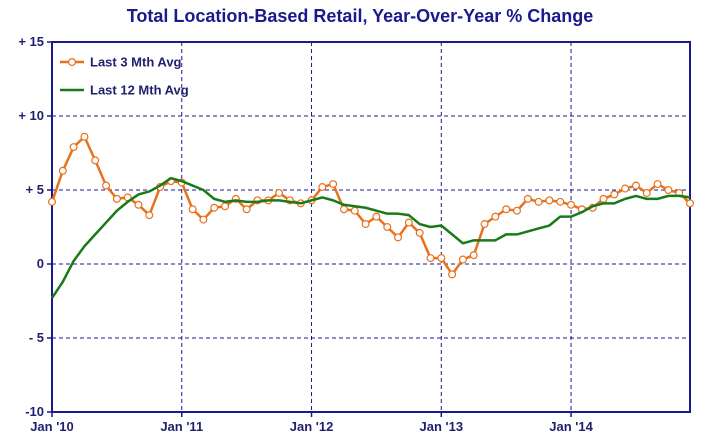 This screenshot has width=720, height=436. Describe the element at coordinates (35, 189) in the screenshot. I see `y-tick-label: + 5` at that location.